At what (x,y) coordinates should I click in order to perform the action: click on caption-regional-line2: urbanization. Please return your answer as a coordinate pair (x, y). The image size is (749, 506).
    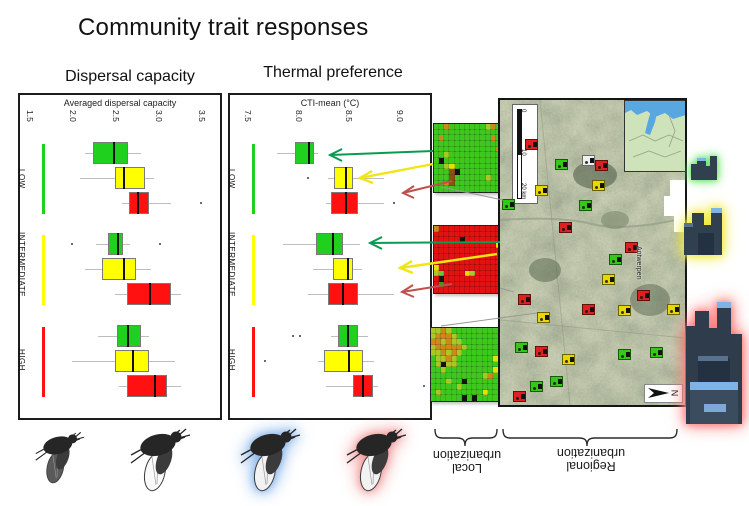
    Looking at the image, I should click on (591, 453).